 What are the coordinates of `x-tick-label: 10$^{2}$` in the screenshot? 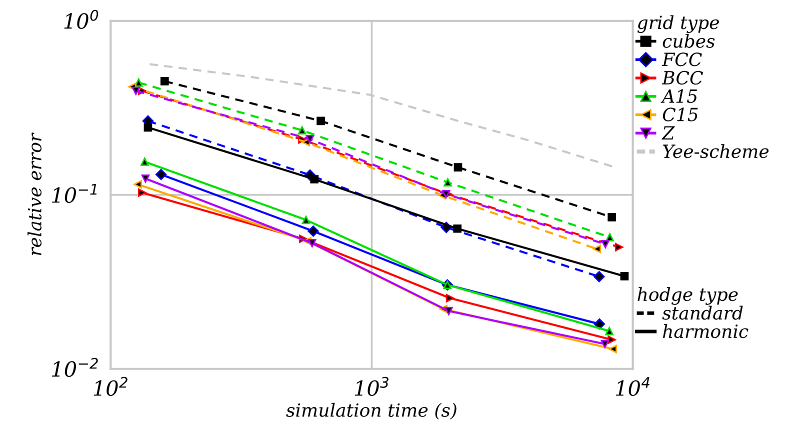 It's located at (111, 386).